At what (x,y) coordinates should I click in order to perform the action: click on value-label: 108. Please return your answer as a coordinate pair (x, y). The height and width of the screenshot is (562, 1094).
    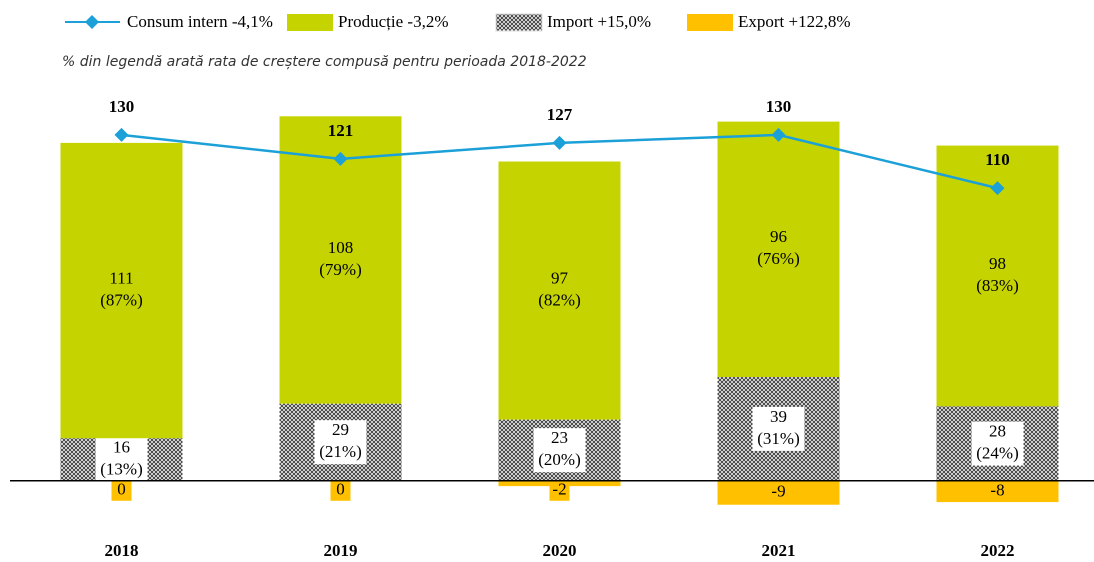
    Looking at the image, I should click on (341, 247).